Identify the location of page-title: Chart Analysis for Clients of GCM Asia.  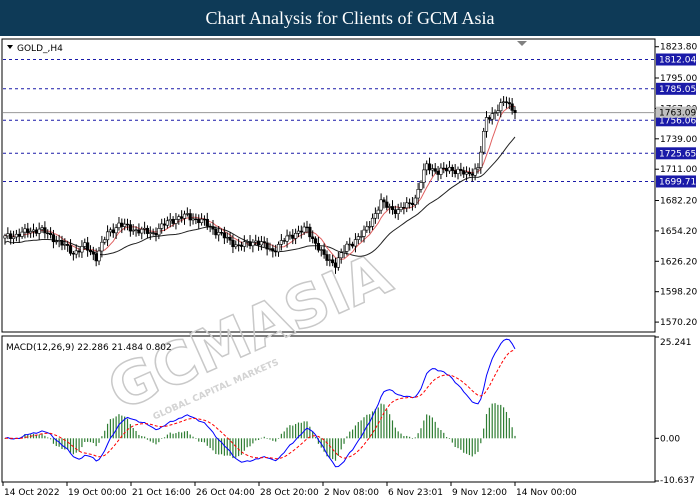
(350, 18).